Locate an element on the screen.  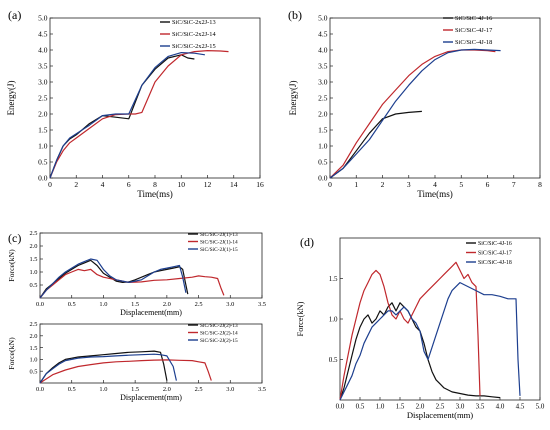
legend-label: SiC/SiC-2J(1)-14 is located at coordinates (219, 241).